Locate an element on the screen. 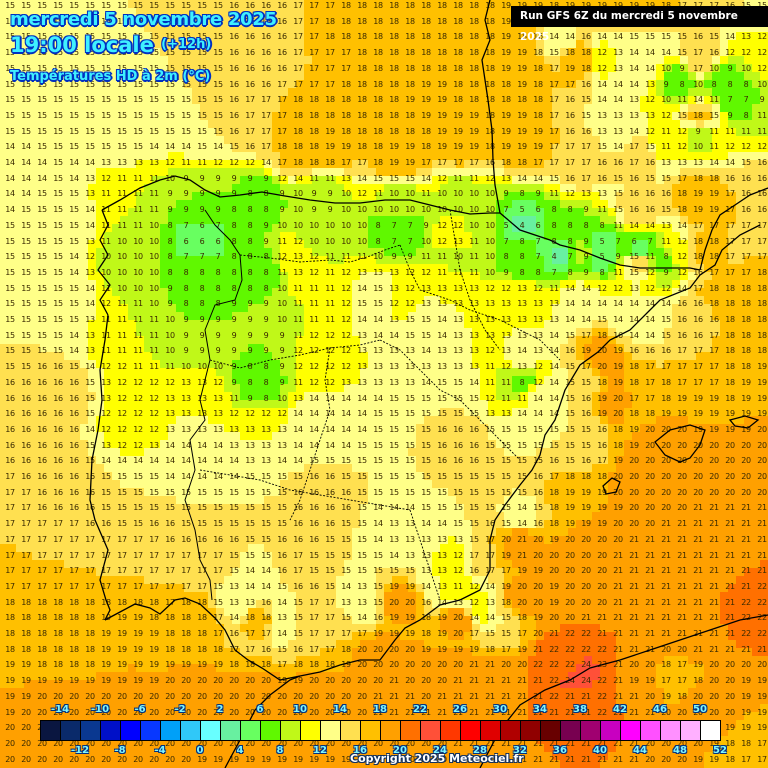 This screenshot has height=768, width=768. legend-label-top: 10 is located at coordinates (300, 709).